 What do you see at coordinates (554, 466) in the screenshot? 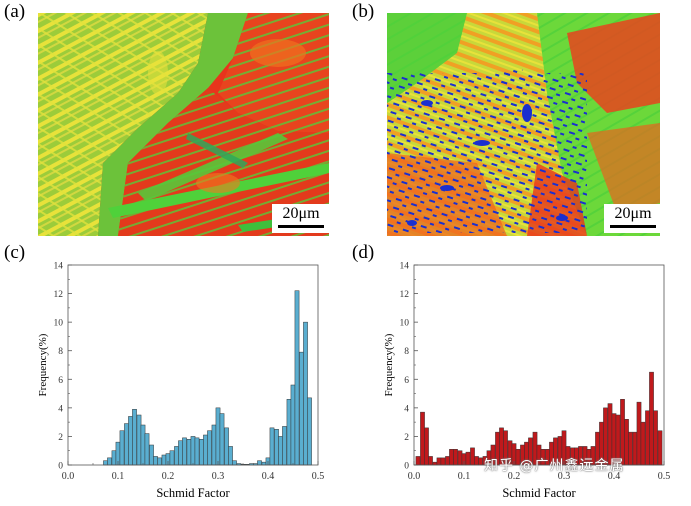
I see `watermark-text: 知乎 @广州鑫远金属` at bounding box center [554, 466].